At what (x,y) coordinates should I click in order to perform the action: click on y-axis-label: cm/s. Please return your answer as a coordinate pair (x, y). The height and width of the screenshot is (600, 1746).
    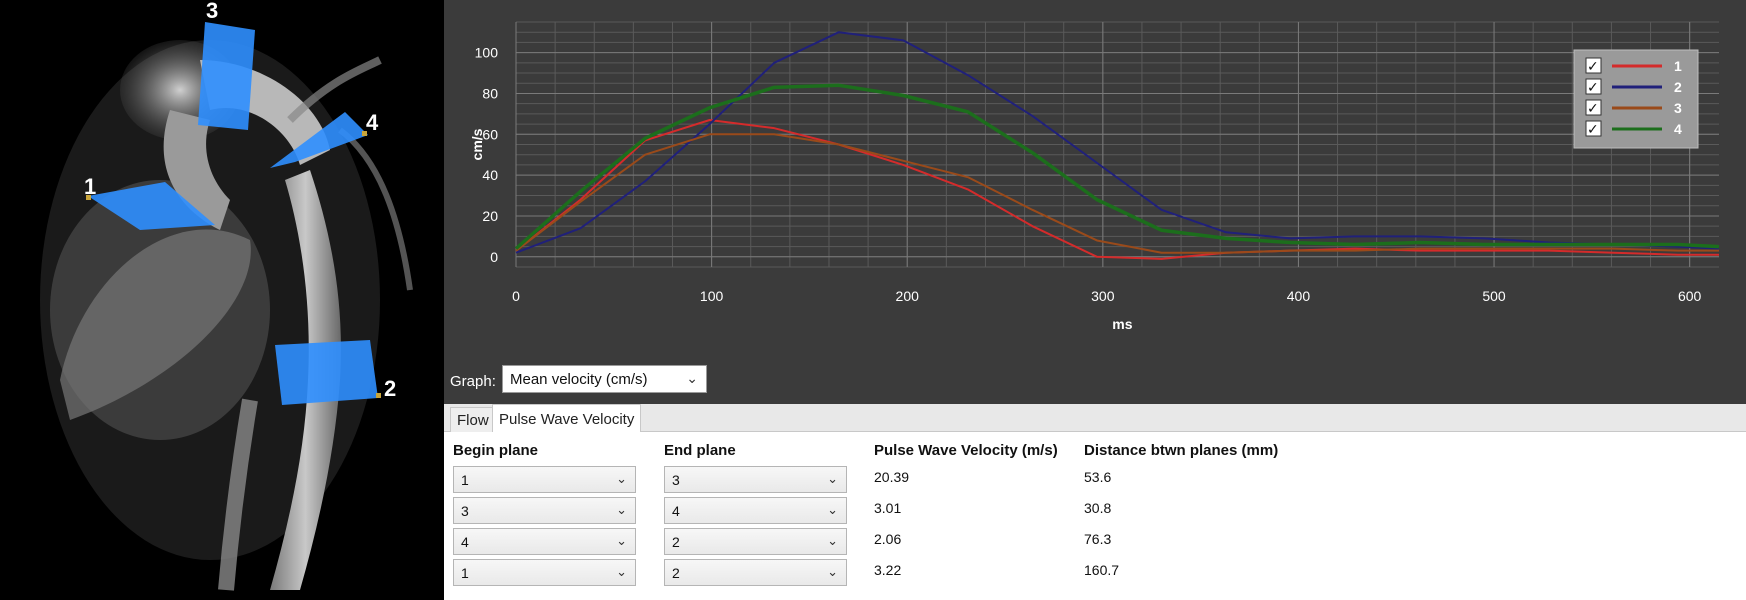
    Looking at the image, I should click on (477, 144).